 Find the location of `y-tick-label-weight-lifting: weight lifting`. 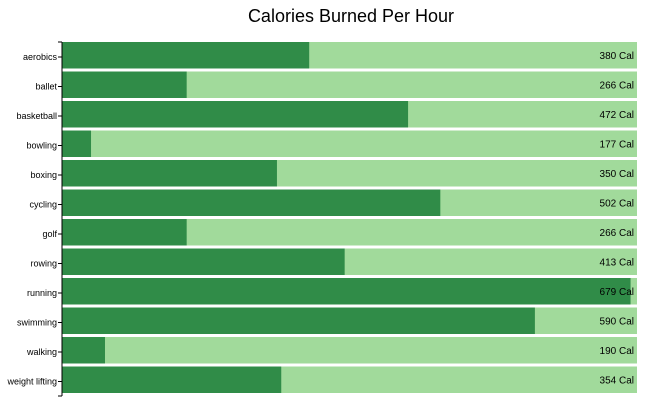

y-tick-label-weight-lifting: weight lifting is located at coordinates (31, 381).